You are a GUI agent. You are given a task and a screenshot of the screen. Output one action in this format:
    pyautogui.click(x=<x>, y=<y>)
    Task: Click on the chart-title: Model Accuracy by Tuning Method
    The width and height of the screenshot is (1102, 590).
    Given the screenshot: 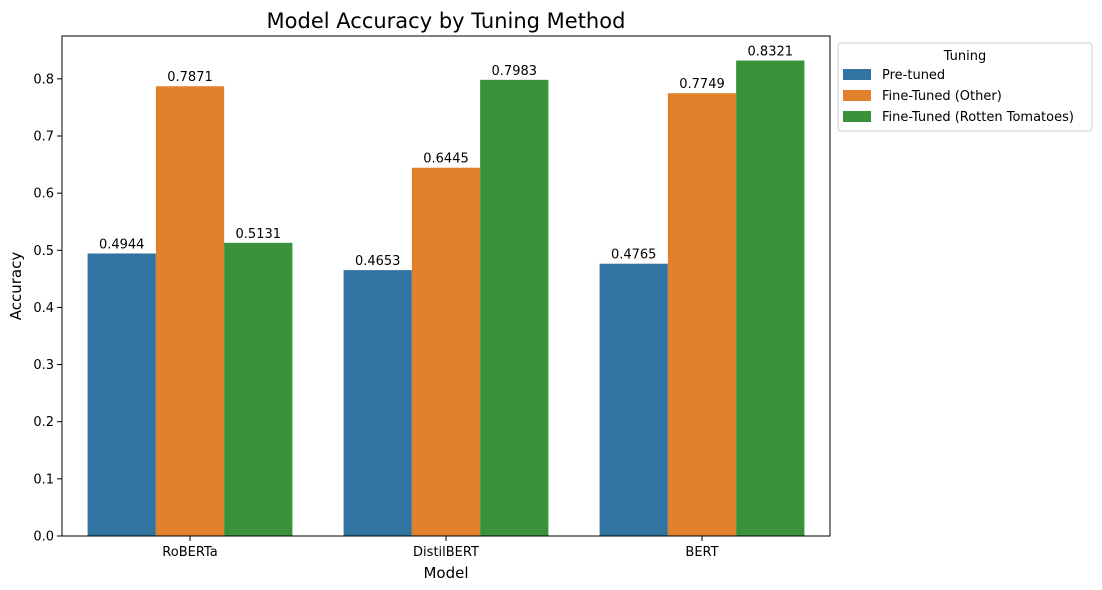 What is the action you would take?
    pyautogui.click(x=446, y=21)
    